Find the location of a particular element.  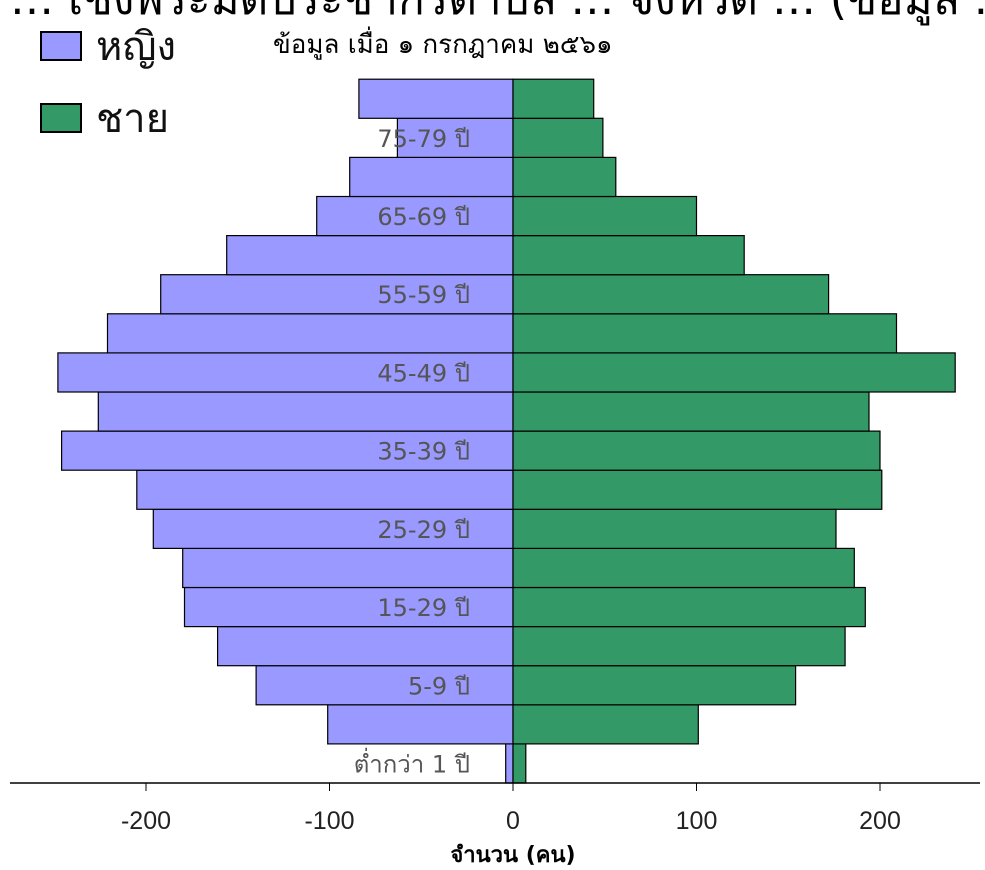

age-label-0: ต่ำกว่า 1 ปี is located at coordinates (412, 763).